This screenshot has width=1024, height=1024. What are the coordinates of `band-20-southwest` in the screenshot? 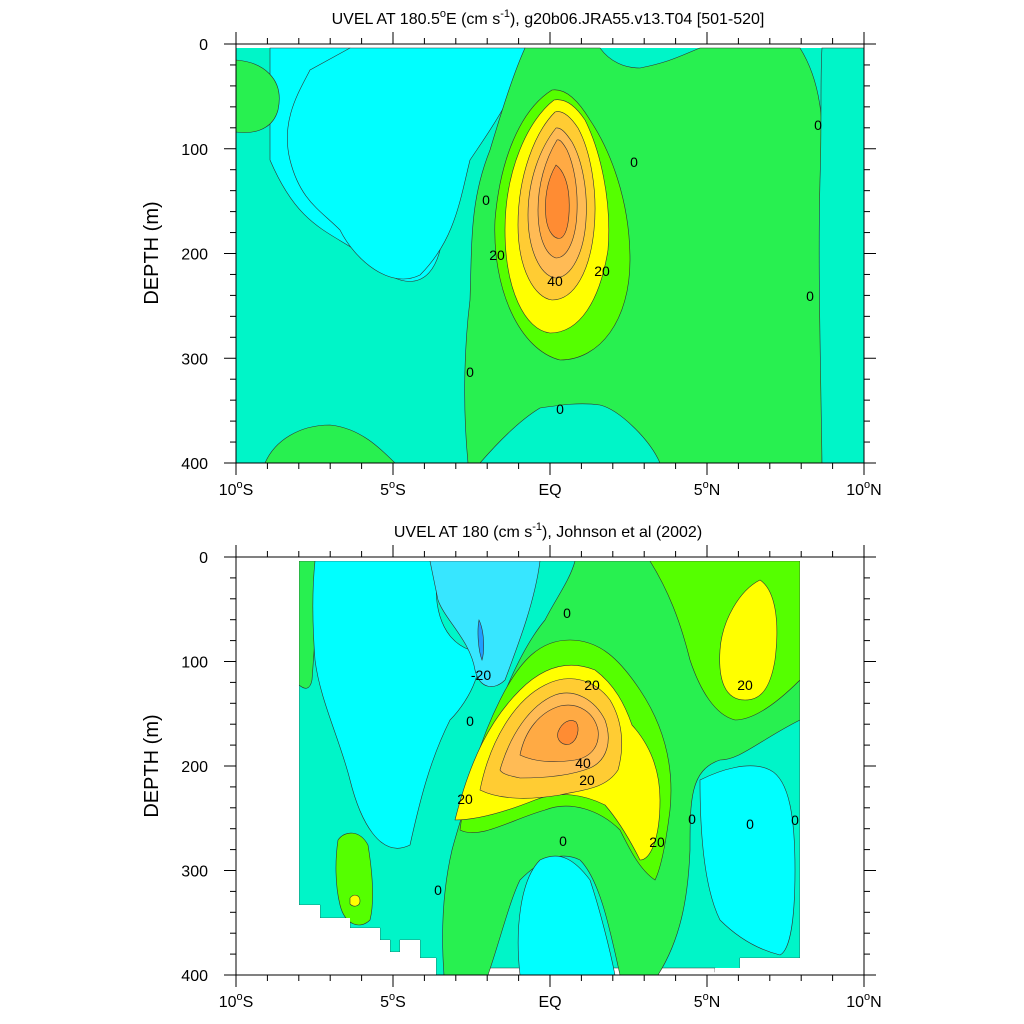 It's located at (354, 879).